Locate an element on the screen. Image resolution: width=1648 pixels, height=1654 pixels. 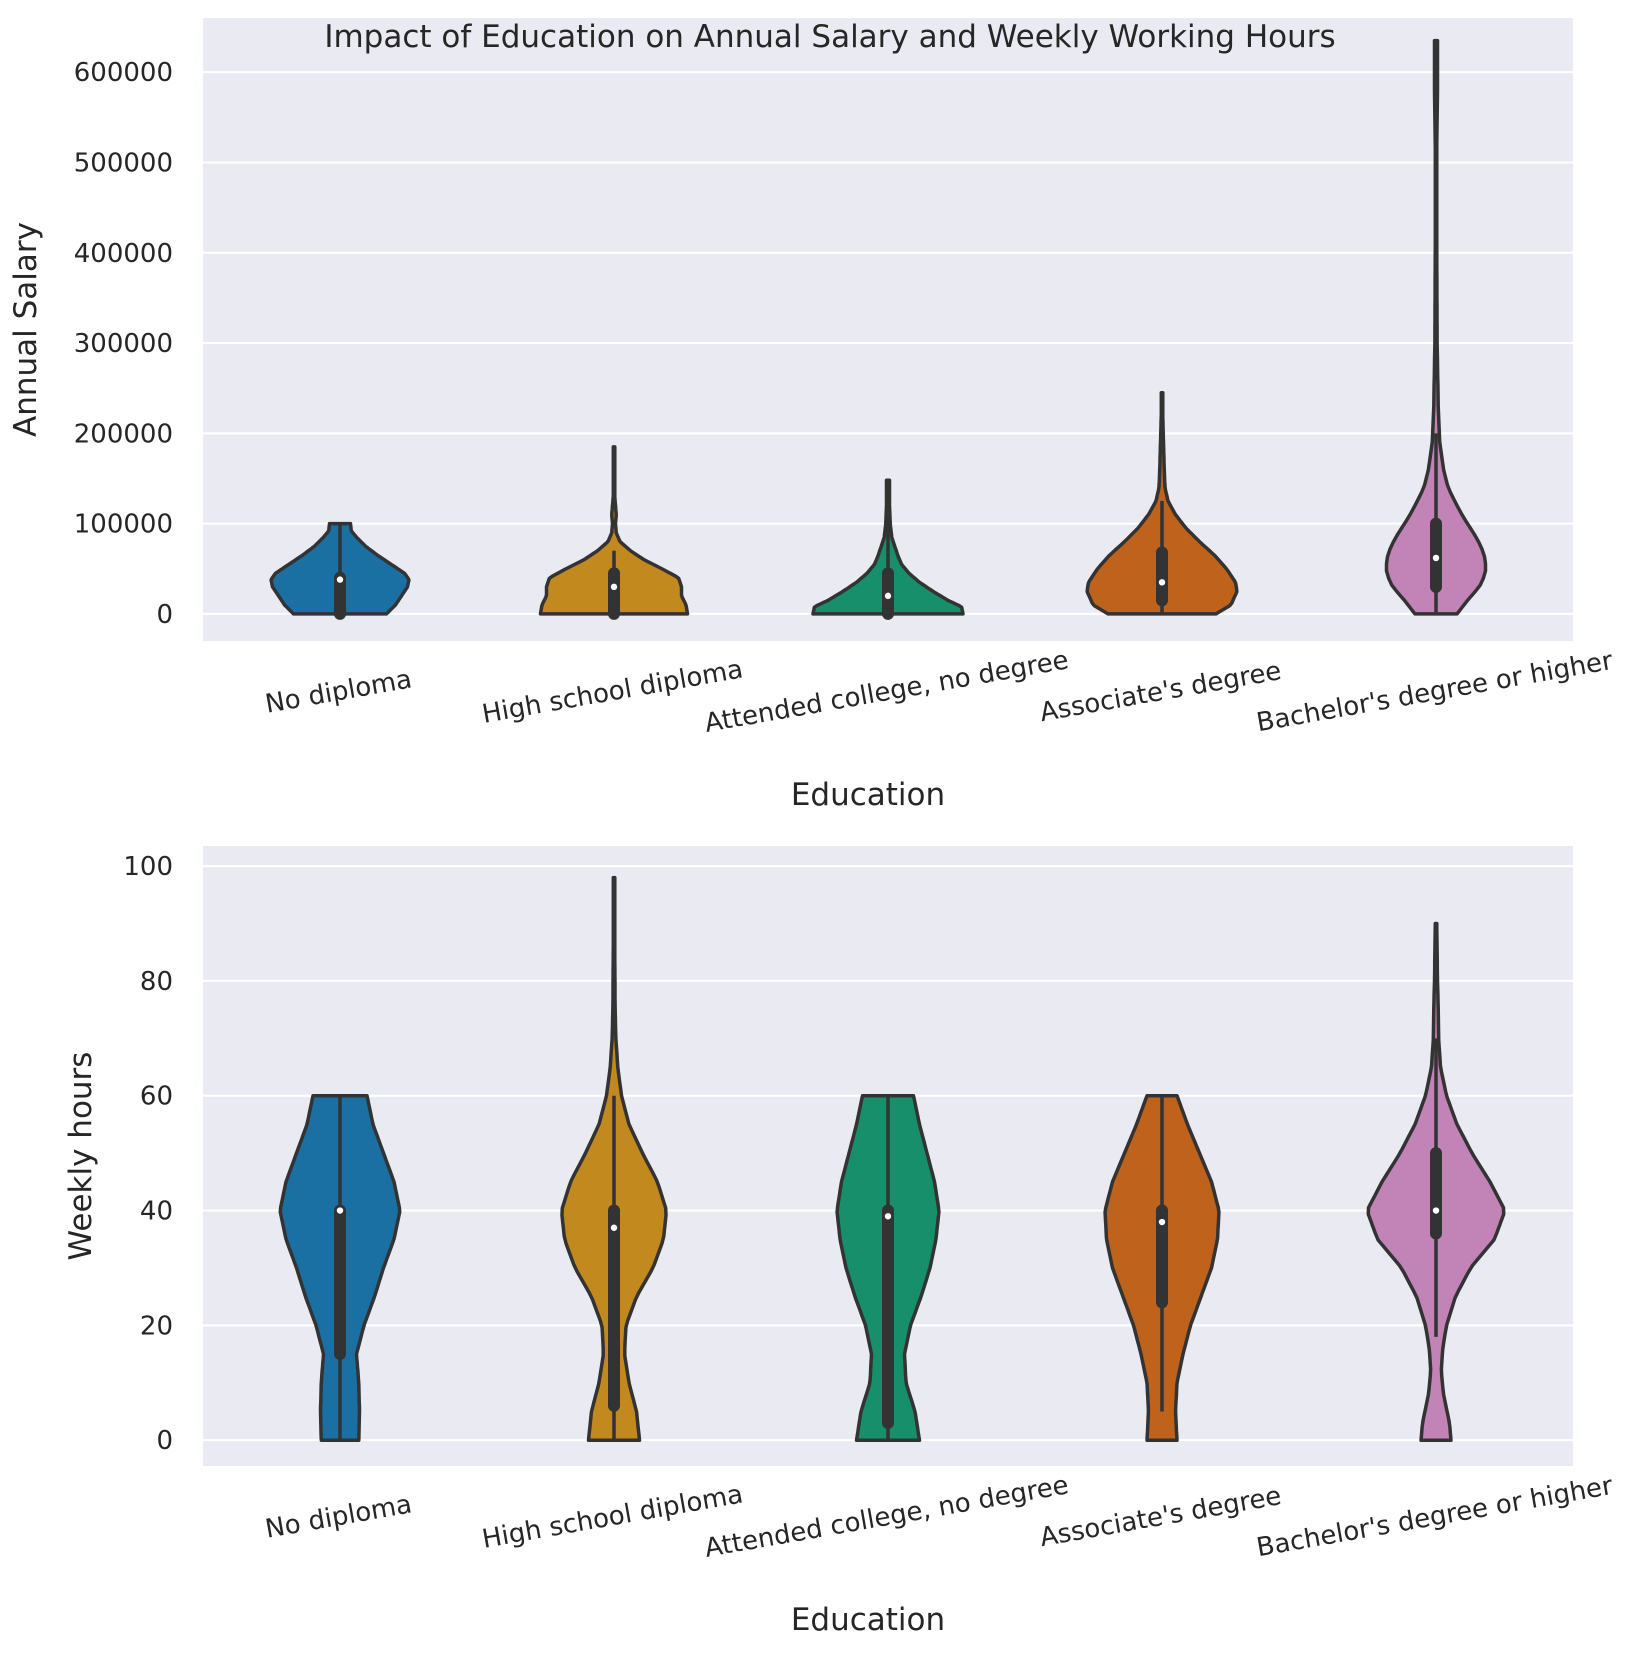
y-tick-label: 500000 is located at coordinates (123, 163).